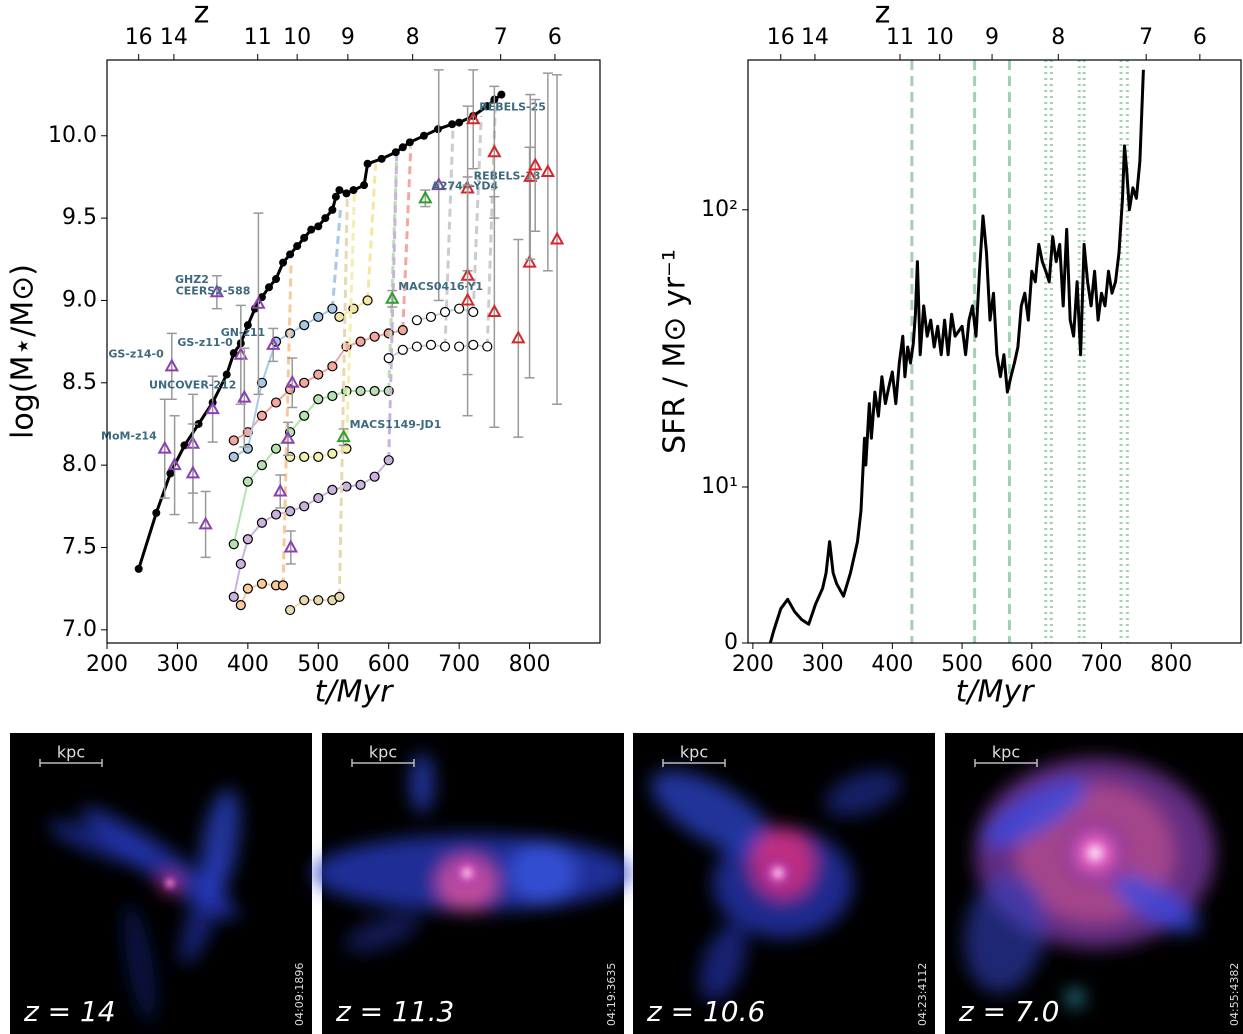 The width and height of the screenshot is (1243, 1034). Describe the element at coordinates (823, 664) in the screenshot. I see `x-tick-label: 300` at that location.